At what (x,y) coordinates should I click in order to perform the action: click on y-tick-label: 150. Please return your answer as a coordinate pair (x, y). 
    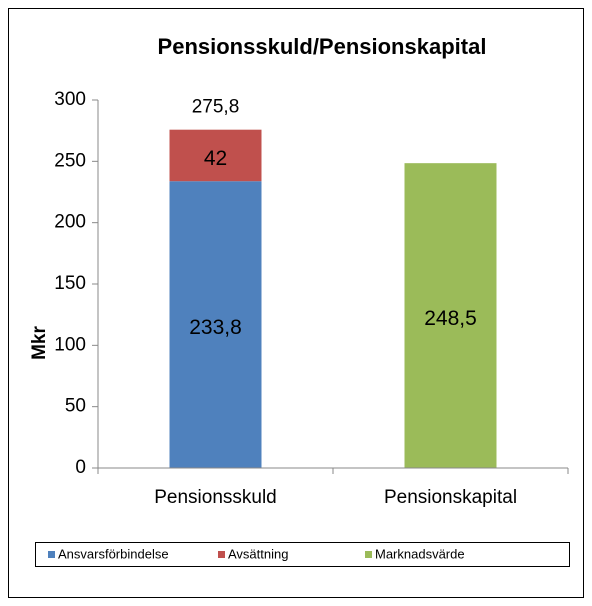
    Looking at the image, I should click on (70, 283).